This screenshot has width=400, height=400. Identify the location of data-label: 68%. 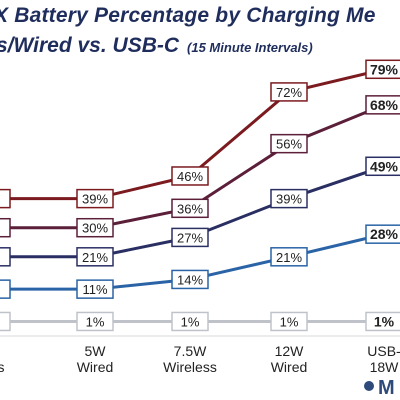
(384, 105).